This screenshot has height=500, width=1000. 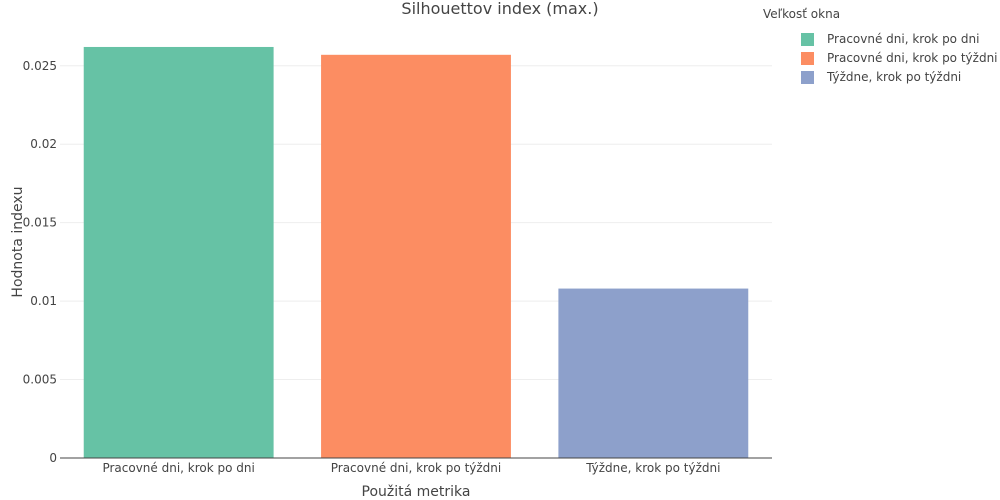 I want to click on legend-title: Veľkosť okna, so click(x=801, y=14).